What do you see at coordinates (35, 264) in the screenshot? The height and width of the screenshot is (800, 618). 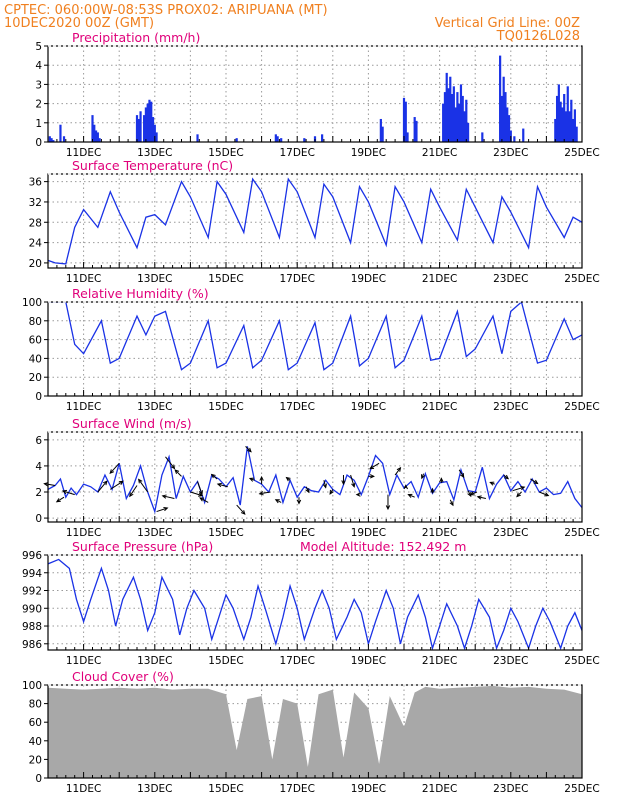 I see `y-tick-label: 20` at bounding box center [35, 264].